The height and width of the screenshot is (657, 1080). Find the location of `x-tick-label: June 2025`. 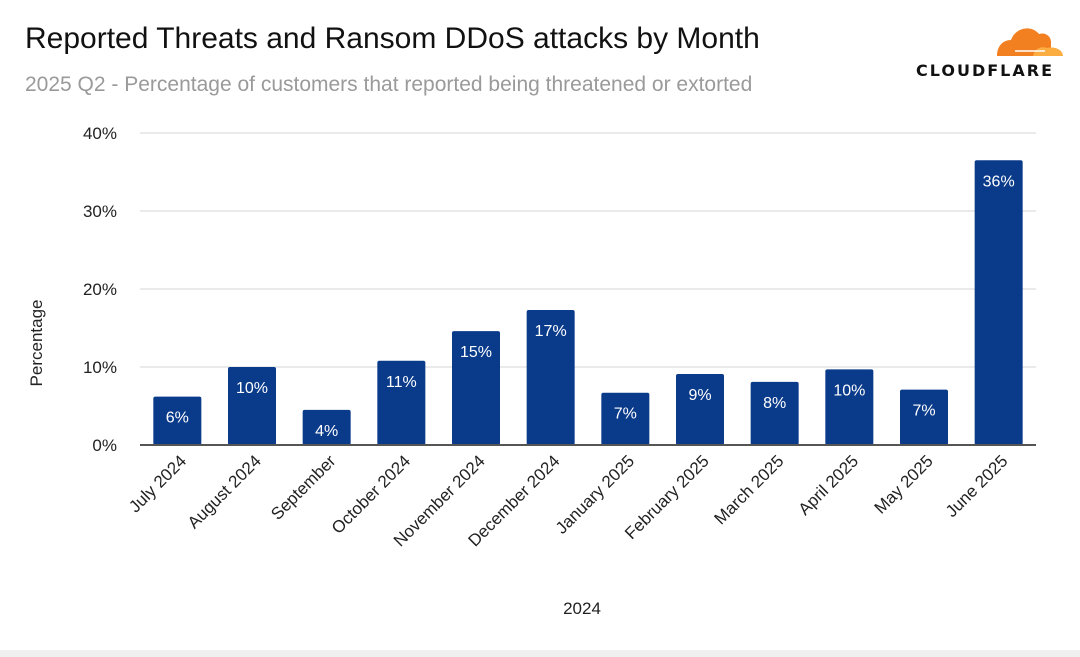

x-tick-label: June 2025 is located at coordinates (977, 486).